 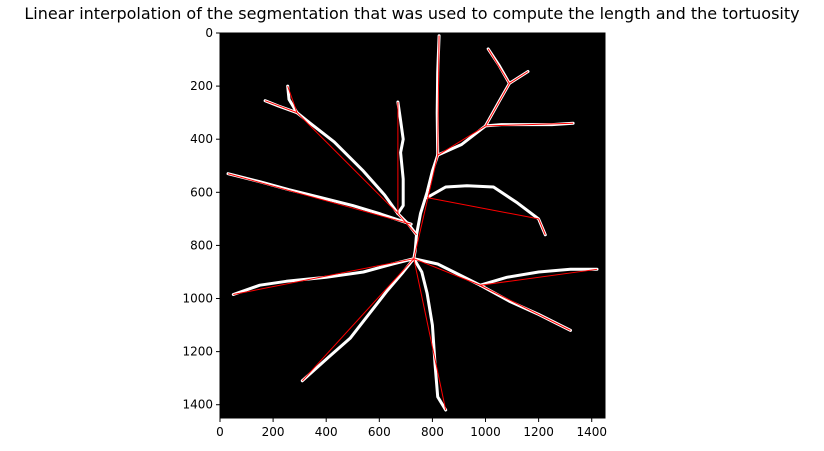 What do you see at coordinates (220, 432) in the screenshot?
I see `x-tick-label: 0` at bounding box center [220, 432].